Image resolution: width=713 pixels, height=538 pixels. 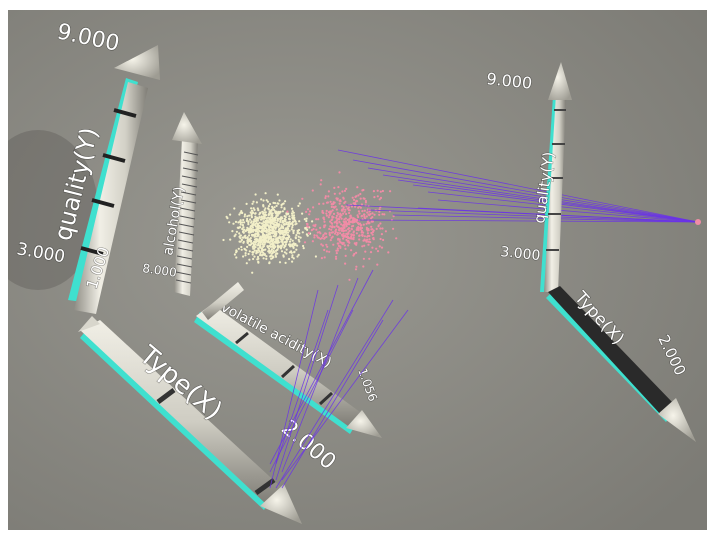 I want to click on right-quality-axis: quality(Y) 9.000 3.000, so click(x=528, y=177).